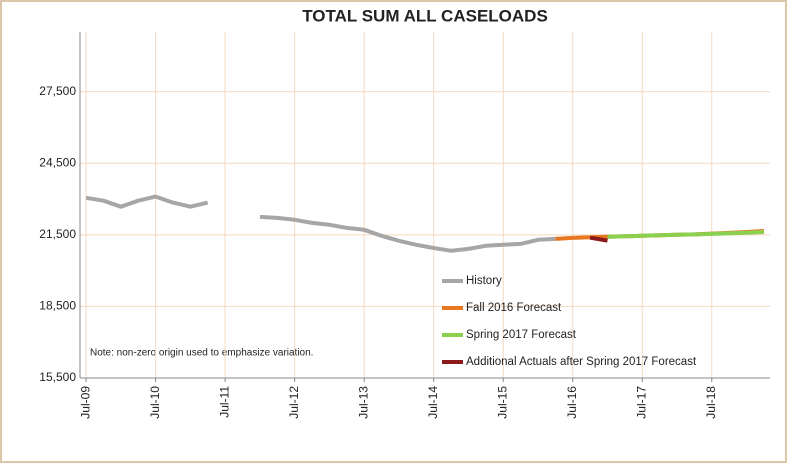  I want to click on x-tick-label: Jul-16, so click(572, 402).